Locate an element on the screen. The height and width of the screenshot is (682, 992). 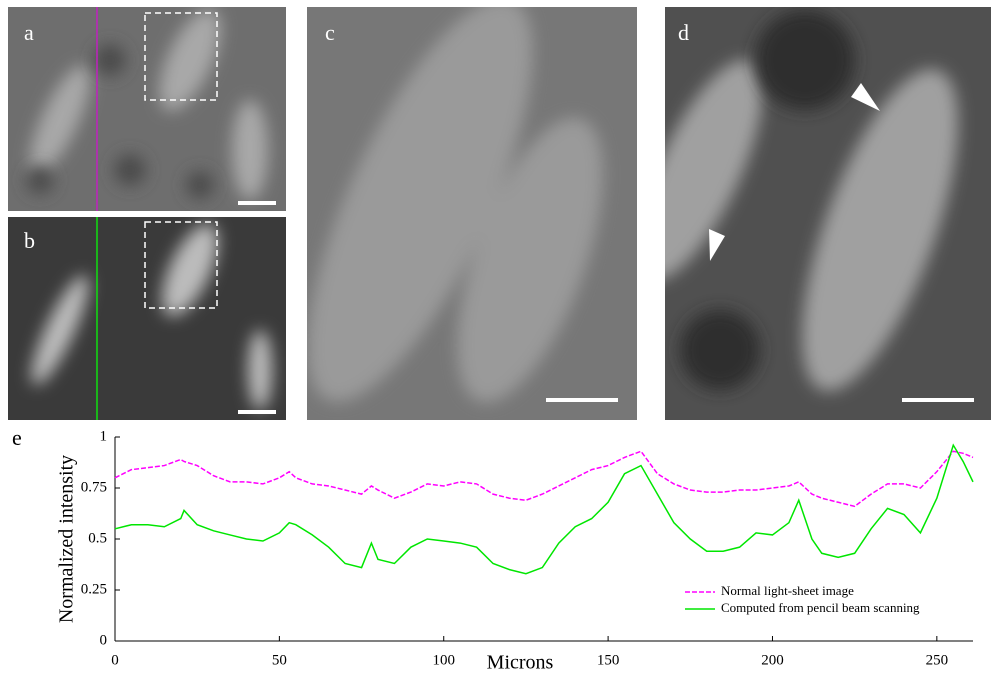
x-tick-label: 250 is located at coordinates (937, 660).